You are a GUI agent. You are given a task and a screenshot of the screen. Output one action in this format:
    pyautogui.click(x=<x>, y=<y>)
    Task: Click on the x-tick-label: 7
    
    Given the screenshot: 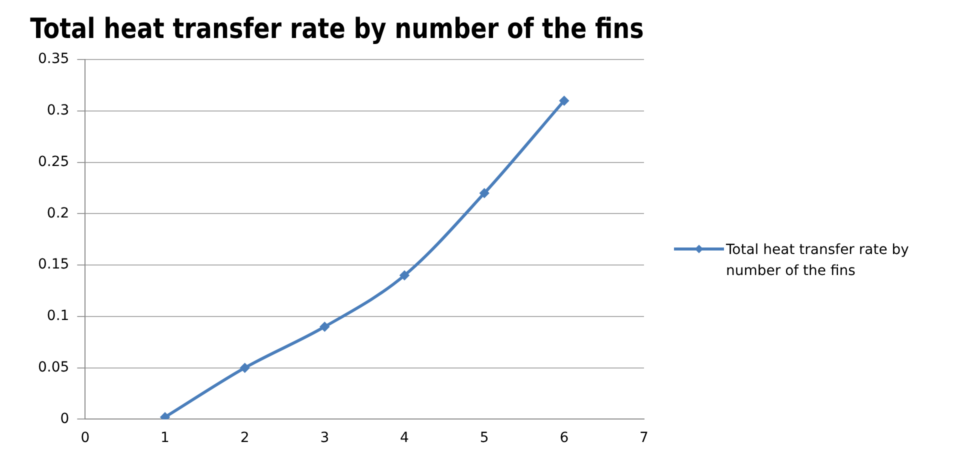 What is the action you would take?
    pyautogui.click(x=644, y=438)
    